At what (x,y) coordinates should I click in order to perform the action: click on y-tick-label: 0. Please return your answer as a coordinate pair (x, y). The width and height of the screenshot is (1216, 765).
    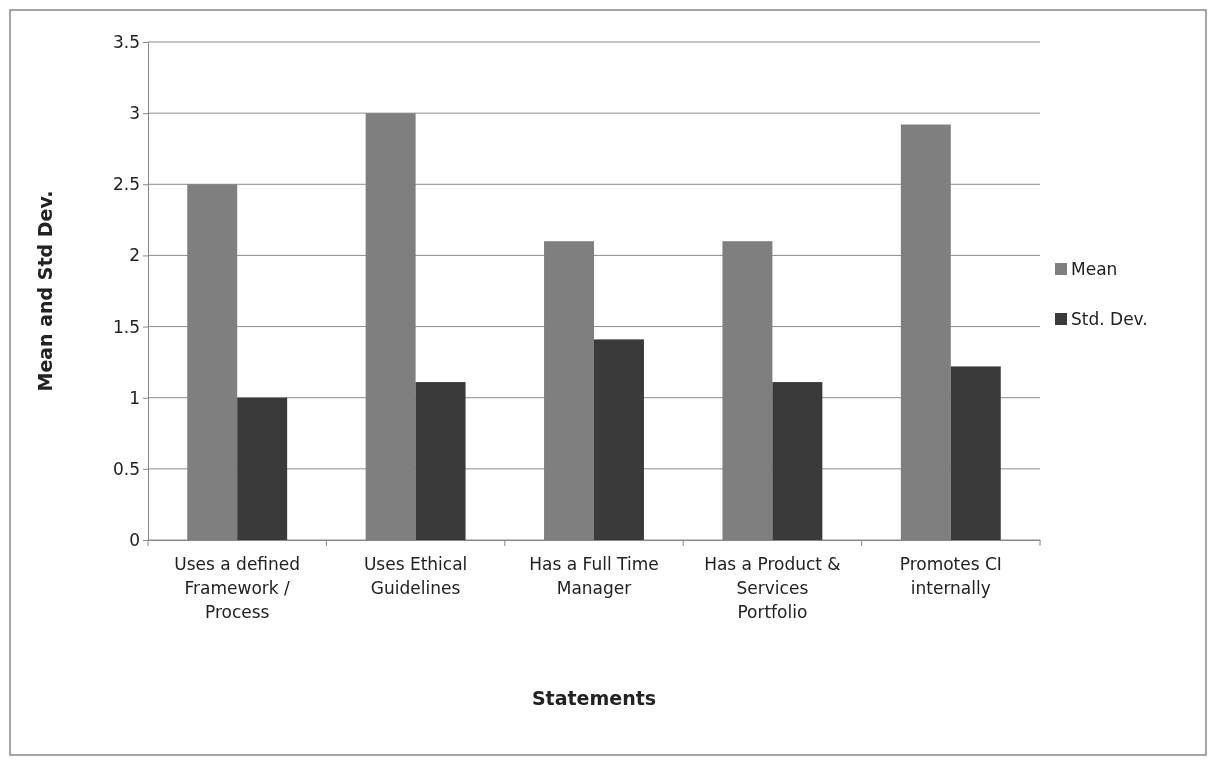
    Looking at the image, I should click on (134, 539).